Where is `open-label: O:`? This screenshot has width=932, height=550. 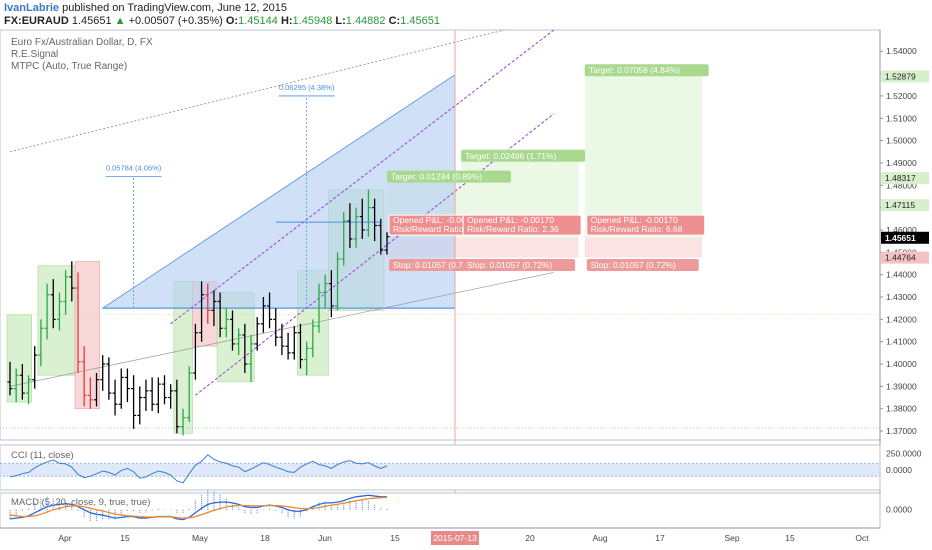
open-label: O: is located at coordinates (232, 21).